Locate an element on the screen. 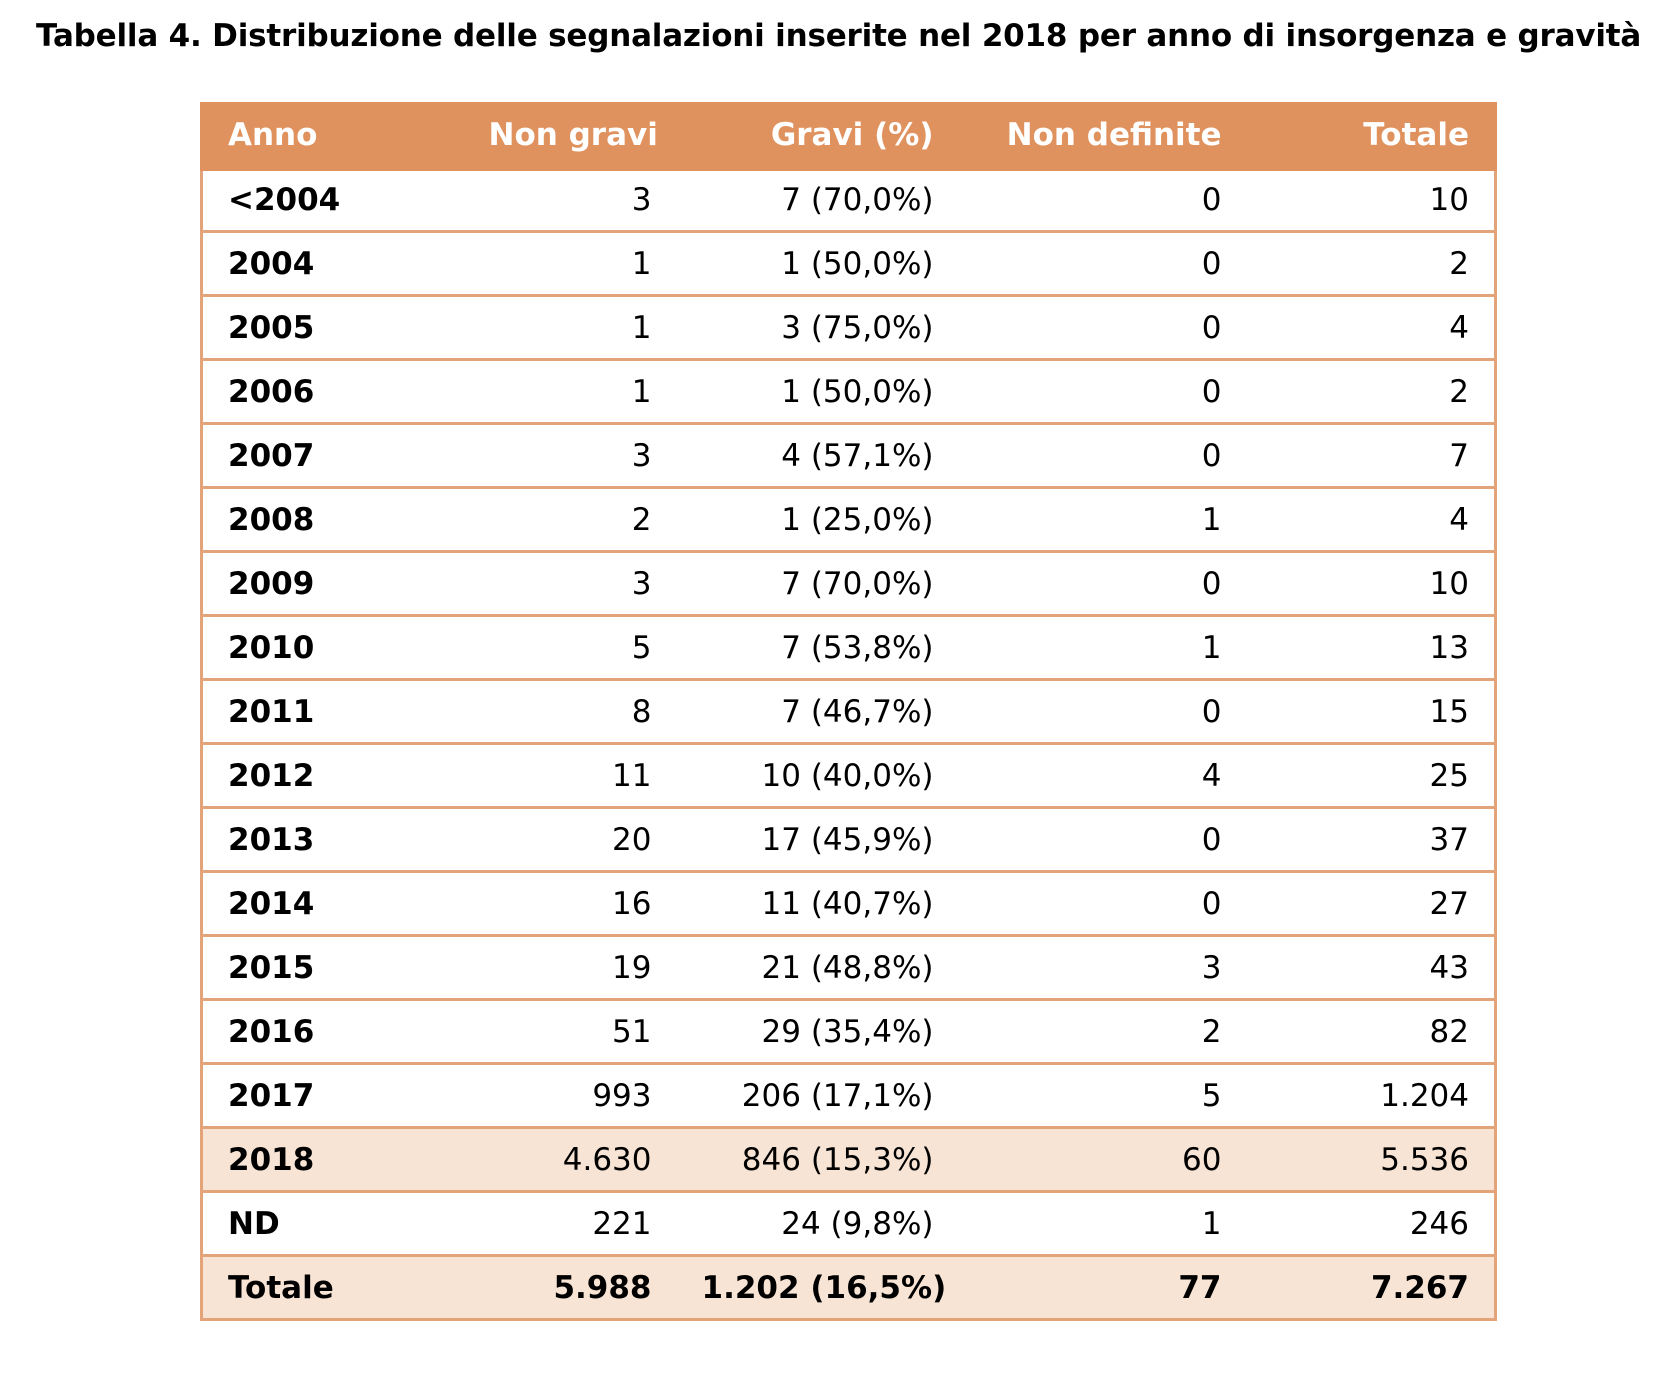 Image resolution: width=1666 pixels, height=1396 pixels. table-row: ND 221 24 (9,8%) 1 246 is located at coordinates (848, 1224).